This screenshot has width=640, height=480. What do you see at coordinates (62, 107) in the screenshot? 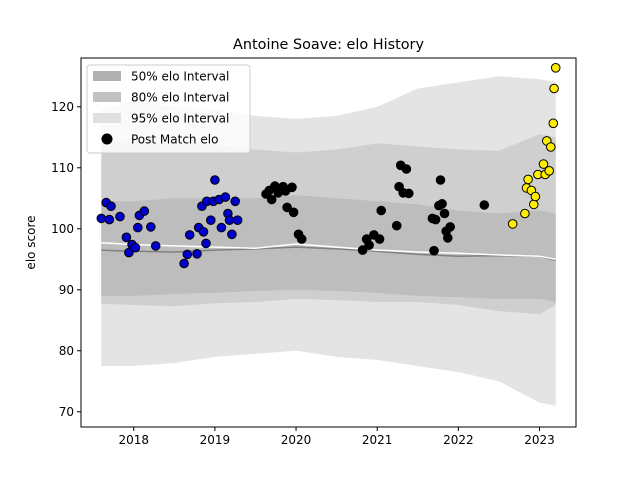
I see `y-tick-label: 120` at bounding box center [62, 107].